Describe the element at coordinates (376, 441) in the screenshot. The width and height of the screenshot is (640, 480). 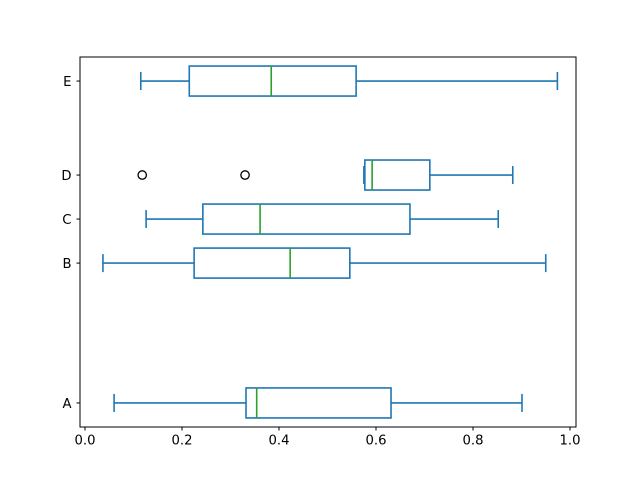
I see `x-tick-label: 0.6` at that location.